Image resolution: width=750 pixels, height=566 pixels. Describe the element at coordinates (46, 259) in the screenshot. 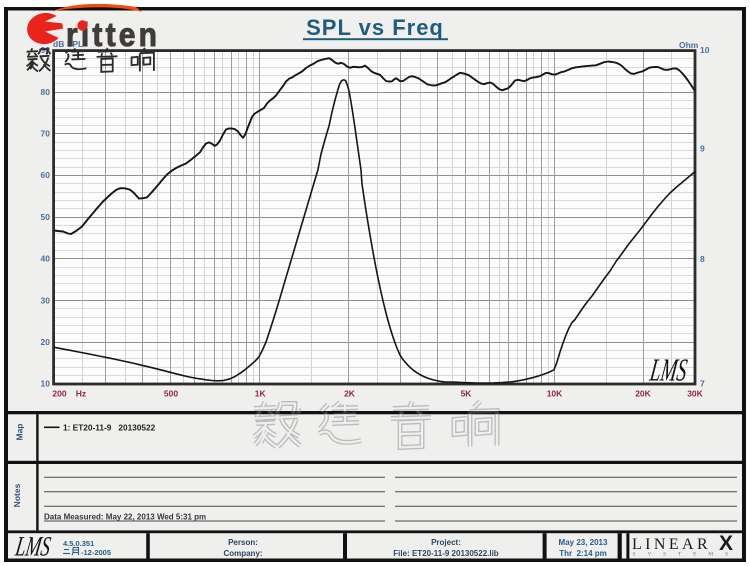

I see `svg-text: 40` at that location.